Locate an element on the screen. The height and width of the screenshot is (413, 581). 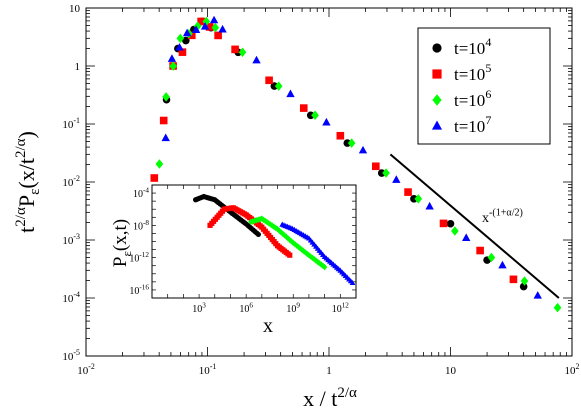
inset-y-tick-label: 10⁻⁸ is located at coordinates (141, 226).